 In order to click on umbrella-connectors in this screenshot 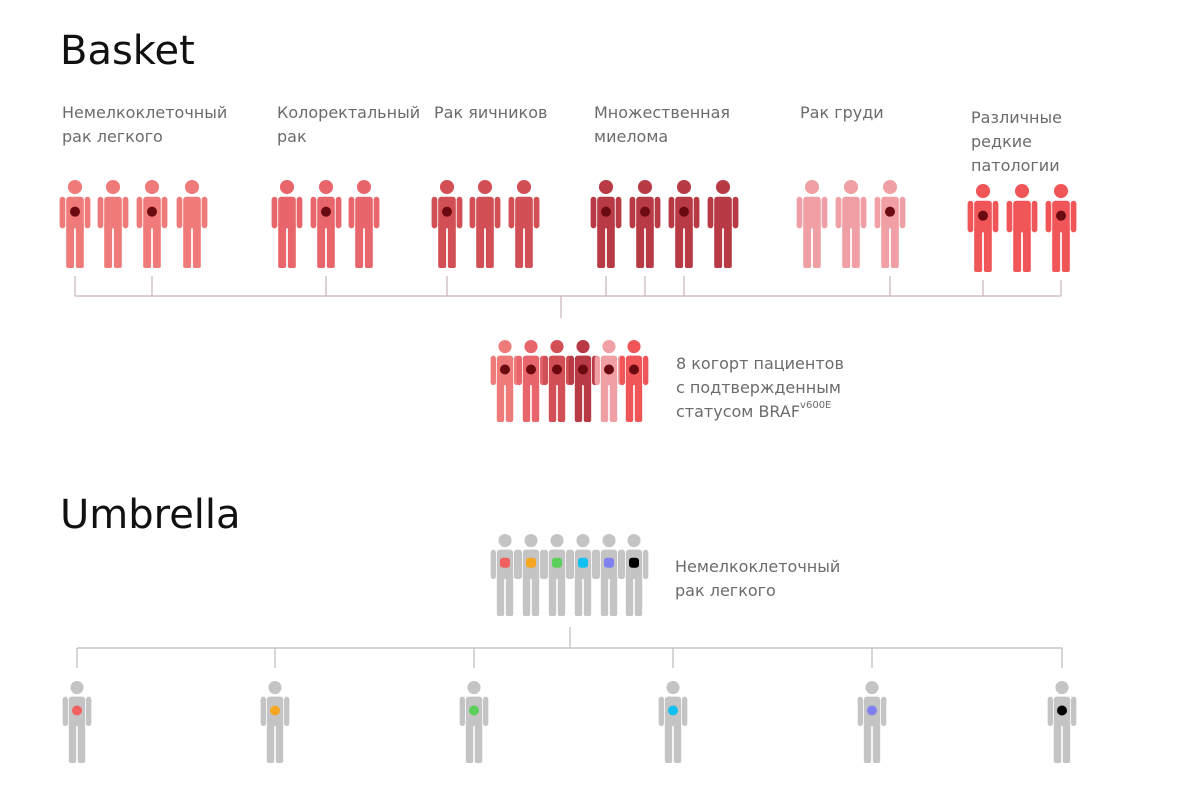, I will do `click(569, 647)`.